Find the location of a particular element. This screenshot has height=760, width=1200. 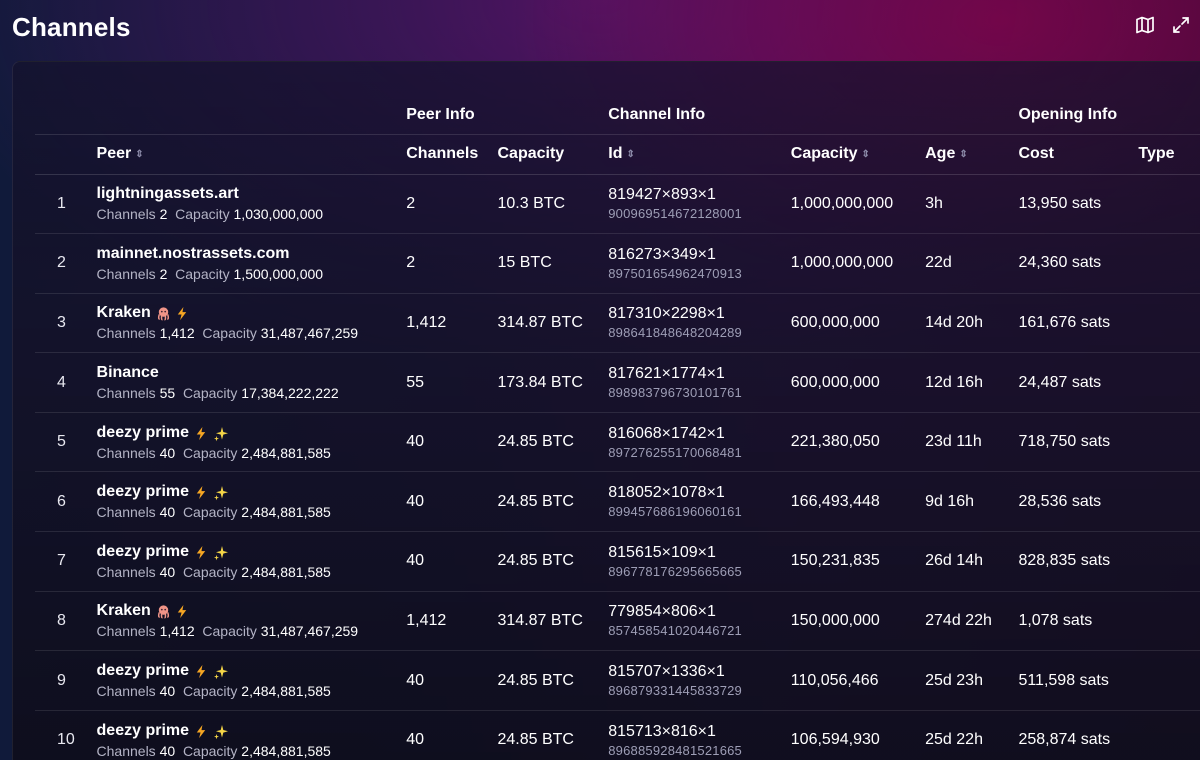

row-index: 5 is located at coordinates (61, 442).